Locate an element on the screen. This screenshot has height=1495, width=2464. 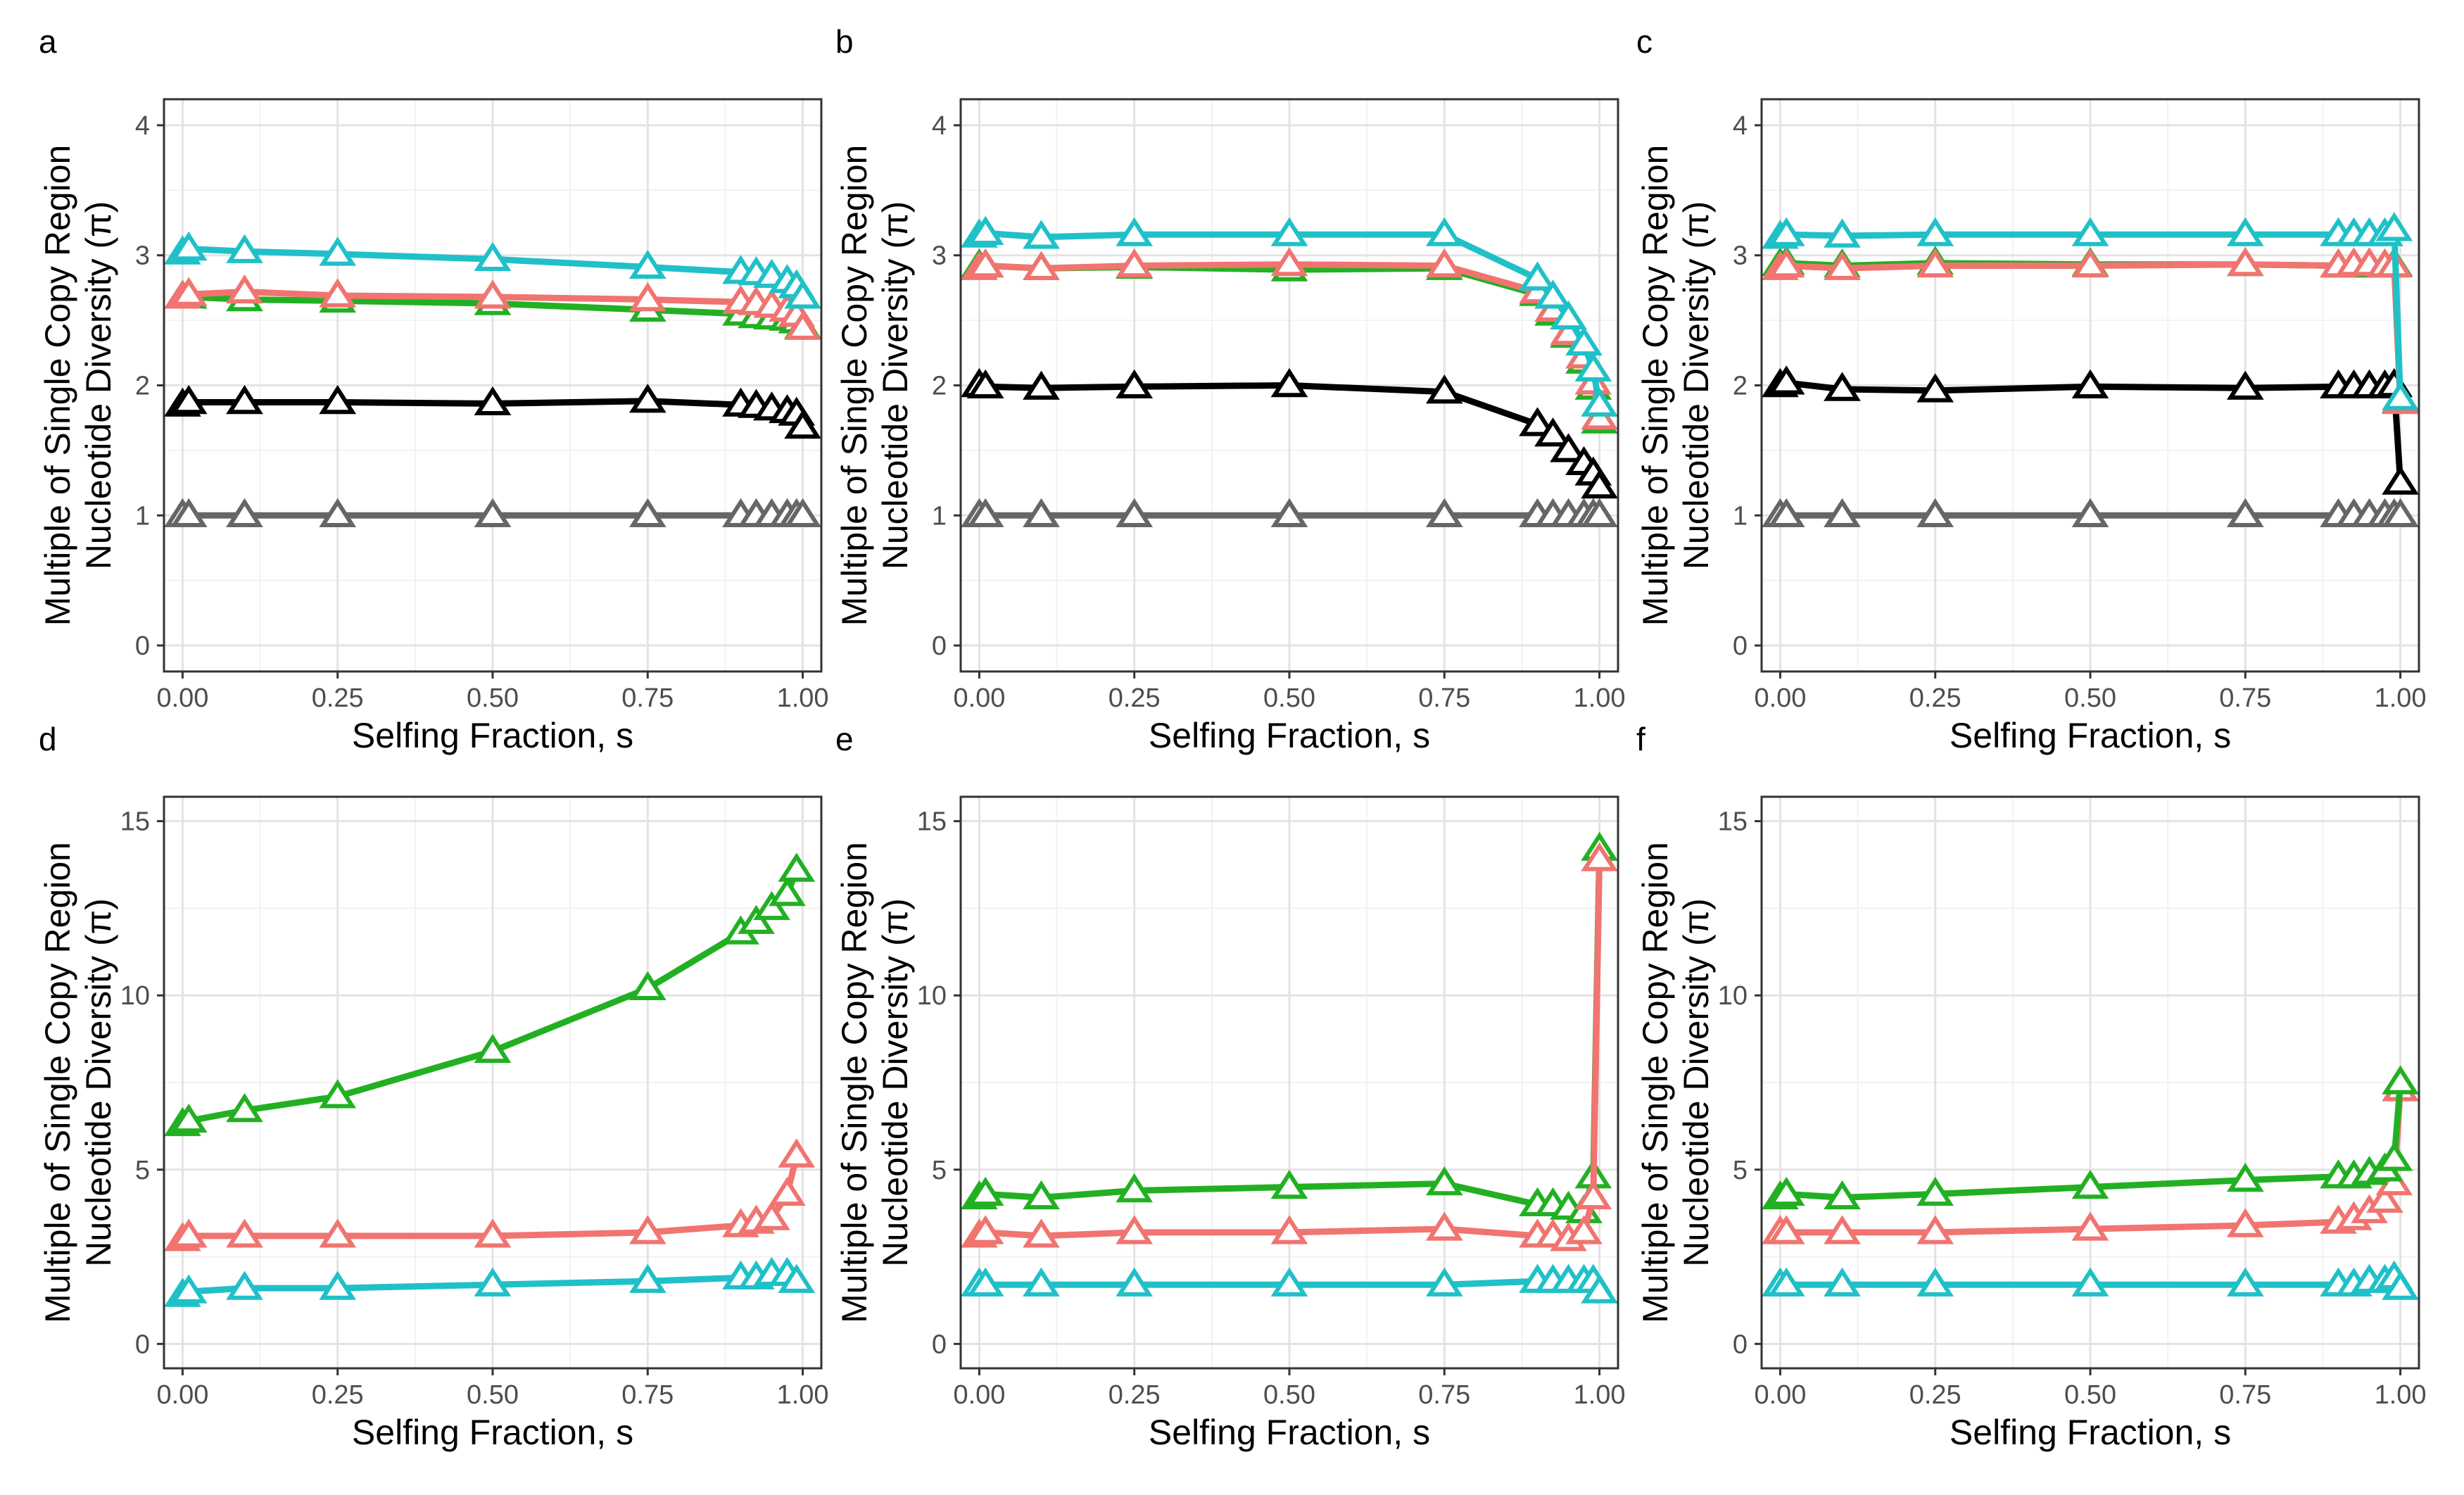
y-axis-title: Nucleotide Diversity (π) is located at coordinates (895, 385).